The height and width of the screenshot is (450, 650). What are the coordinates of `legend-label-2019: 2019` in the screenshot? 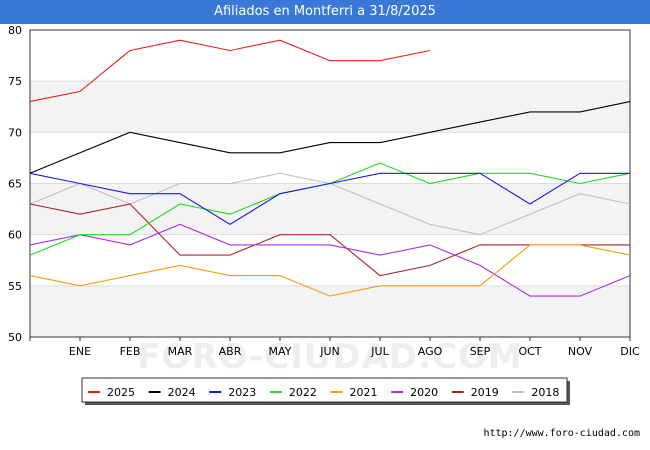 It's located at (485, 392).